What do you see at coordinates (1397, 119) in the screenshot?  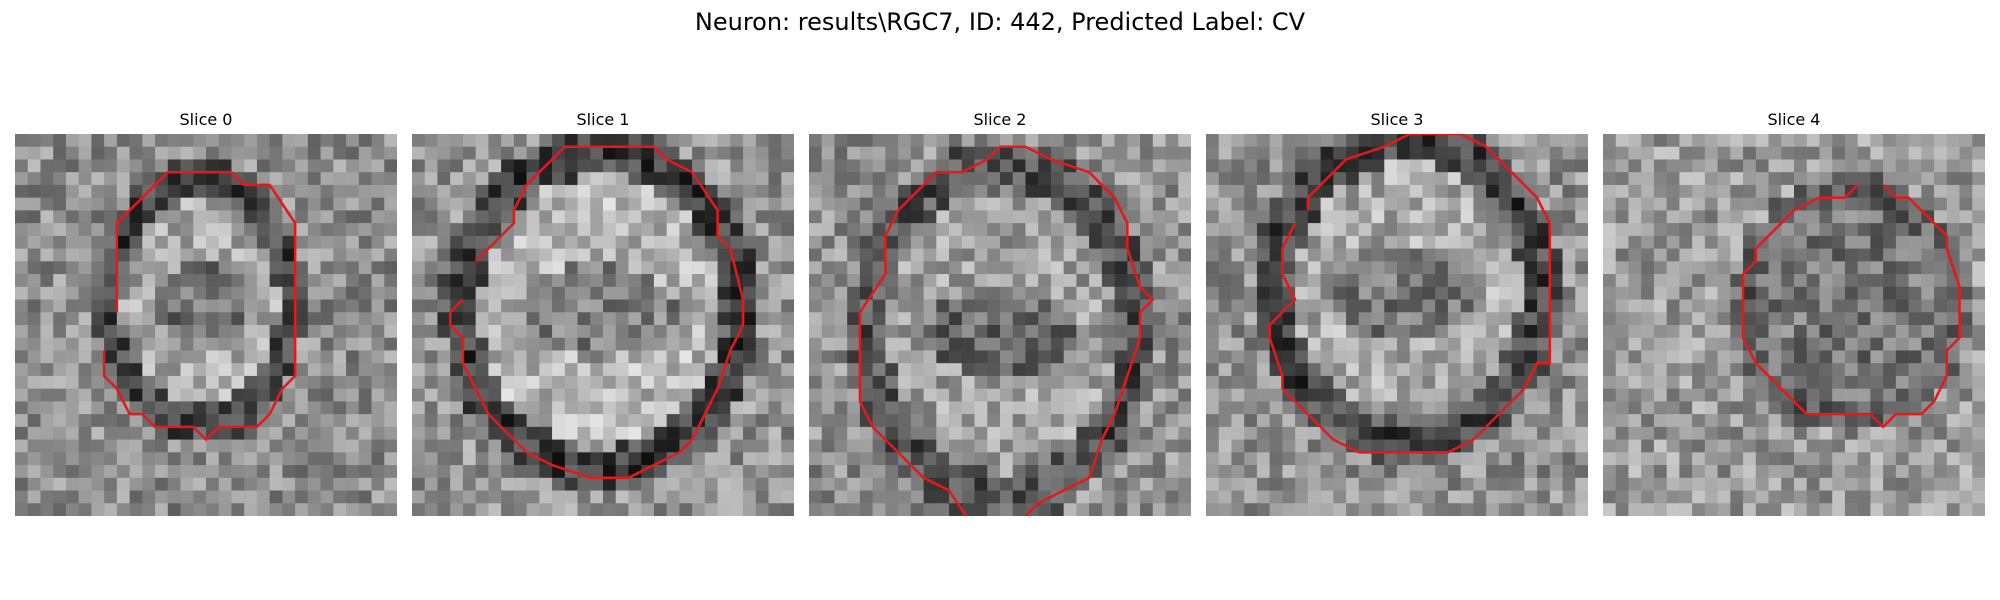 I see `slice-title-3: Slice 3` at bounding box center [1397, 119].